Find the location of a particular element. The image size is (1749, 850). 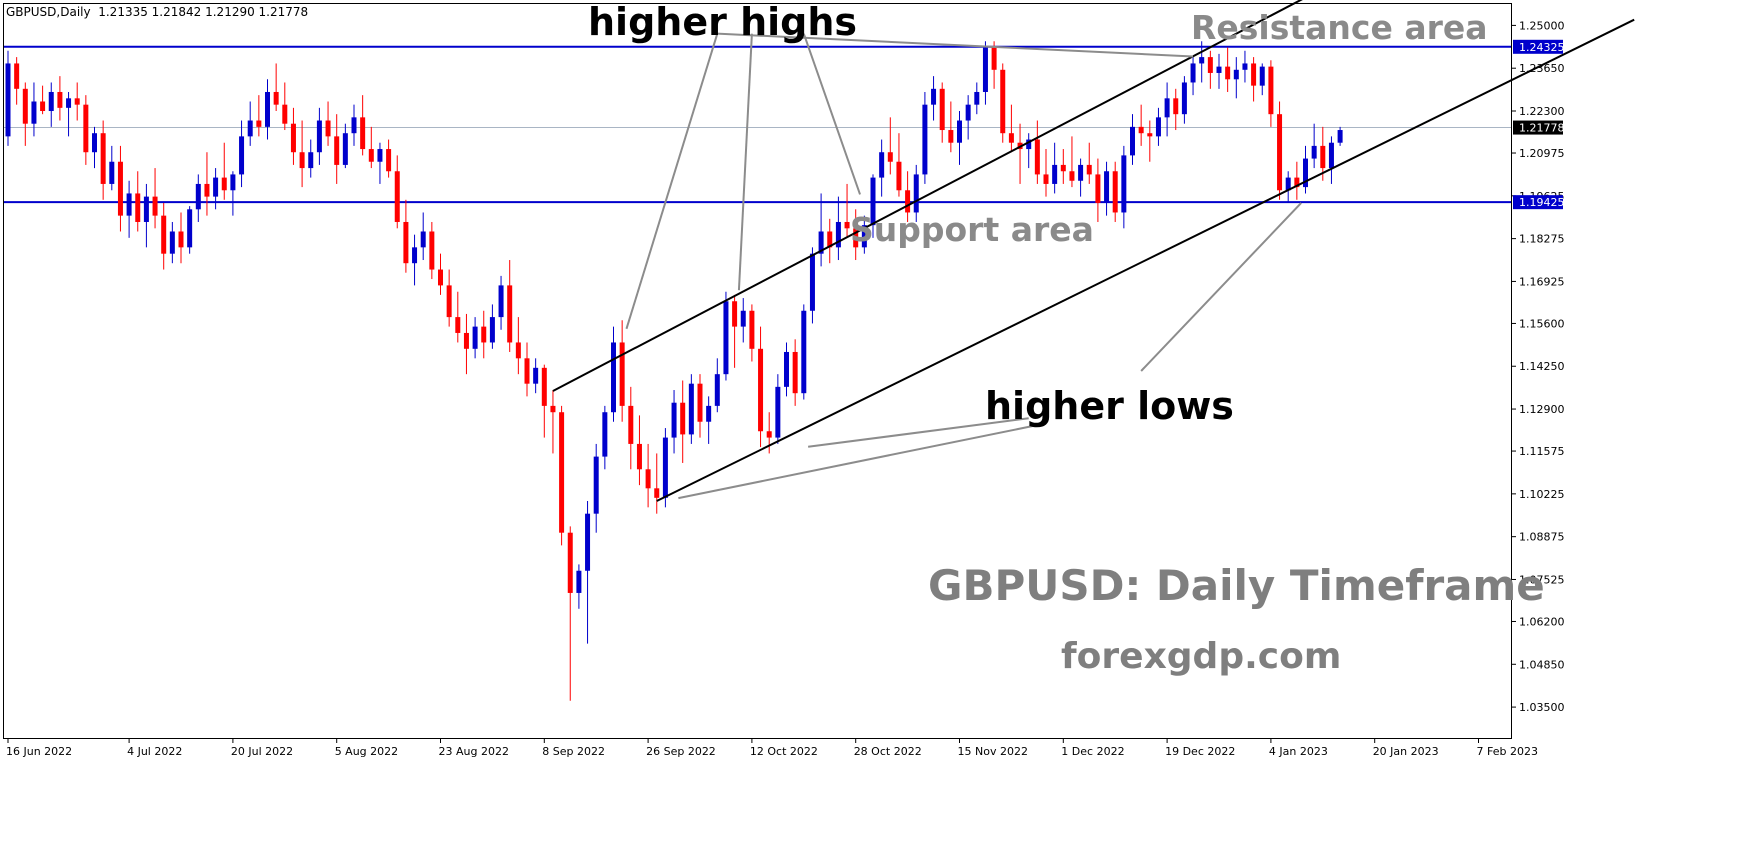

x-tick-label: 8 Sep 2022 is located at coordinates (573, 751).